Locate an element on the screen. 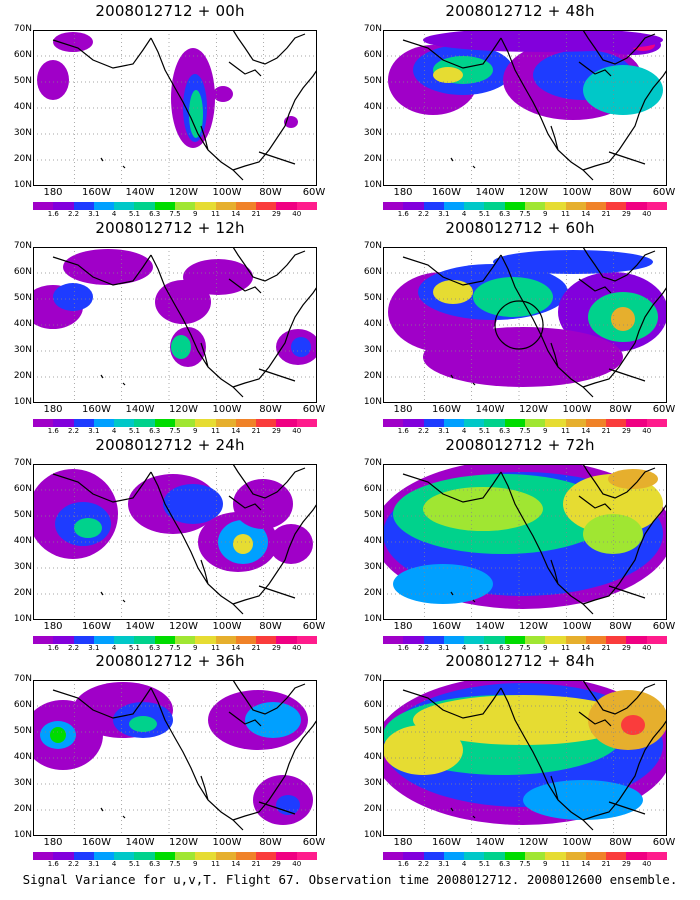 This screenshot has width=700, height=900. colorbar is located at coordinates (525, 423).